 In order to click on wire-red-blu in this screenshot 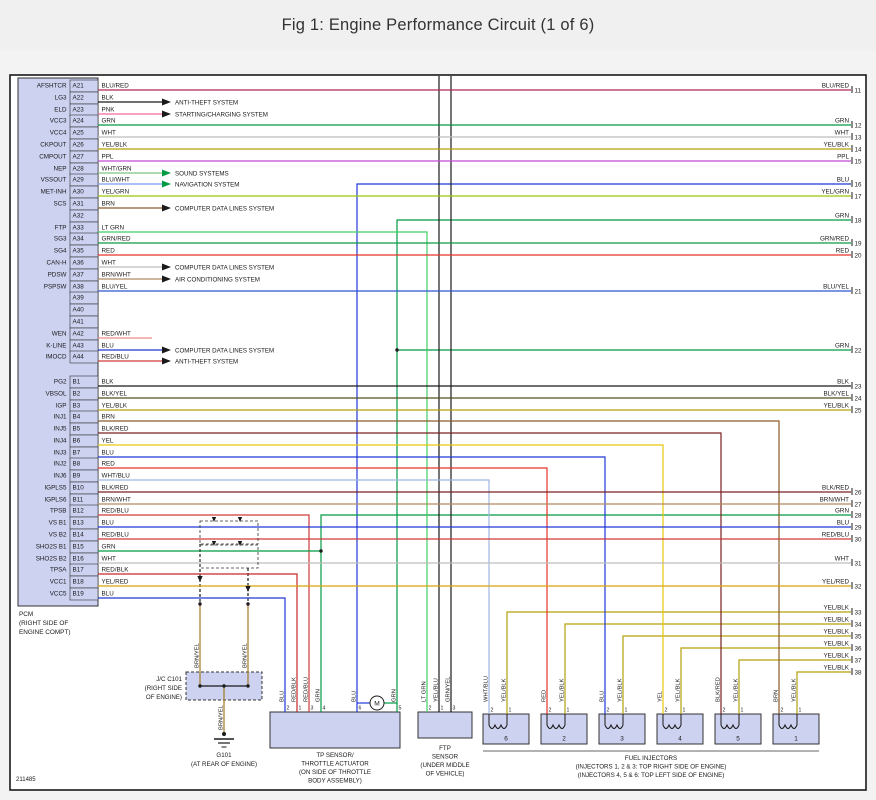, I will do `click(204, 613)`.